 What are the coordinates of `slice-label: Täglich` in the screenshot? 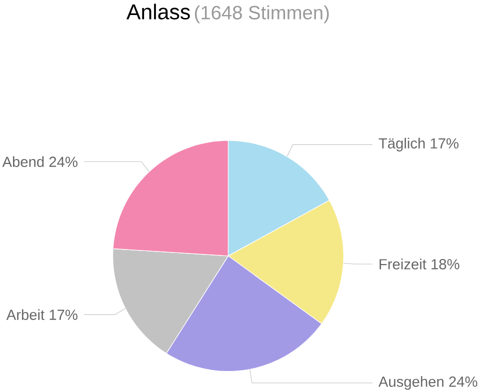 It's located at (401, 145).